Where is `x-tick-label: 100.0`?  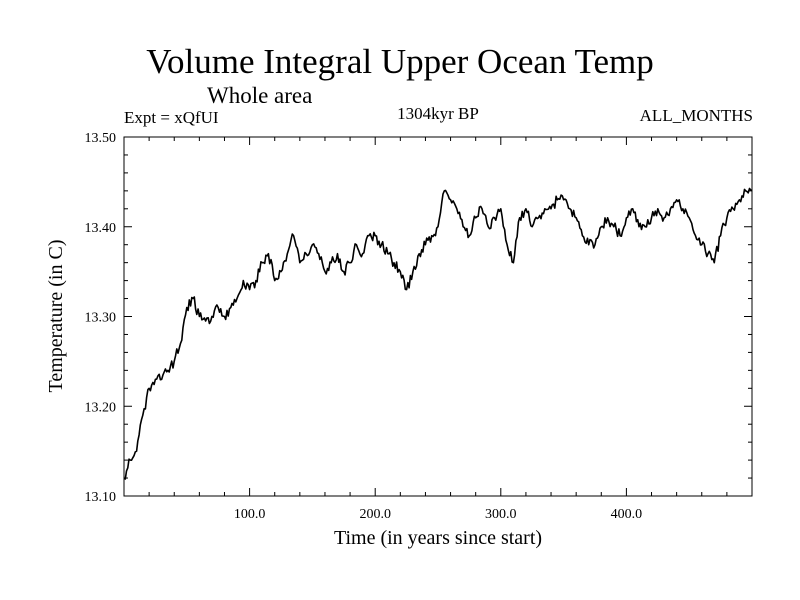 x-tick-label: 100.0 is located at coordinates (250, 514).